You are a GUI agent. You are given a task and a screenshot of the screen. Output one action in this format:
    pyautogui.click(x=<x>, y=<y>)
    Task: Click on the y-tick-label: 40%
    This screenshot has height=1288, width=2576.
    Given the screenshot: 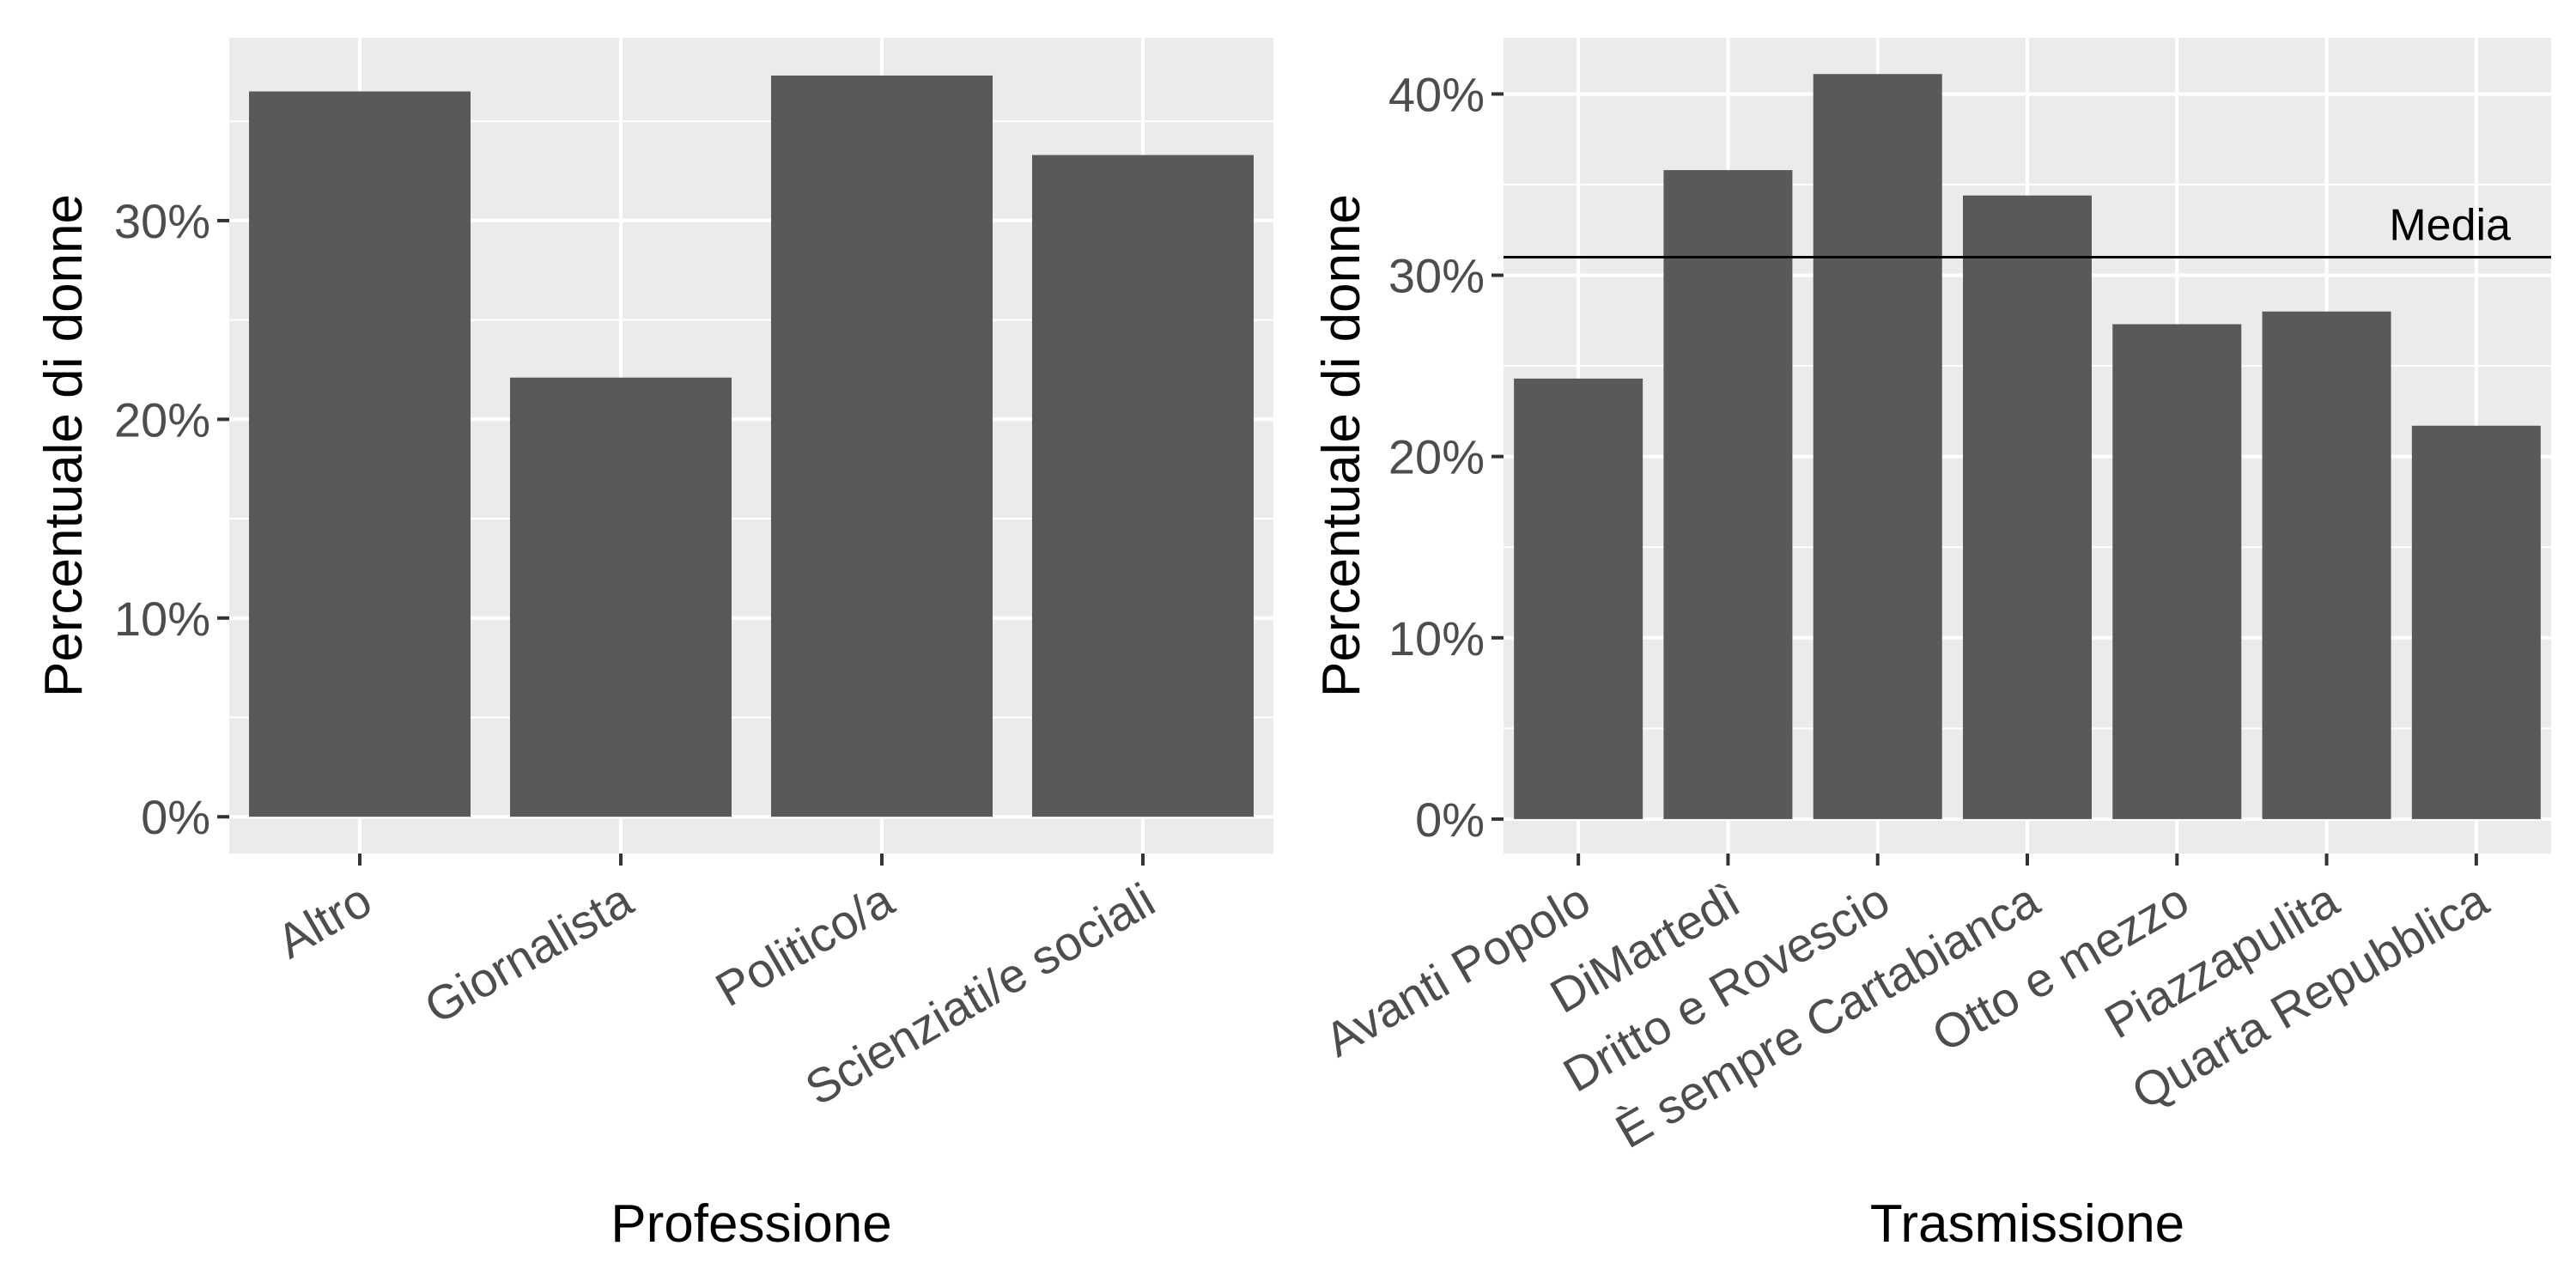 What is the action you would take?
    pyautogui.click(x=1437, y=94)
    